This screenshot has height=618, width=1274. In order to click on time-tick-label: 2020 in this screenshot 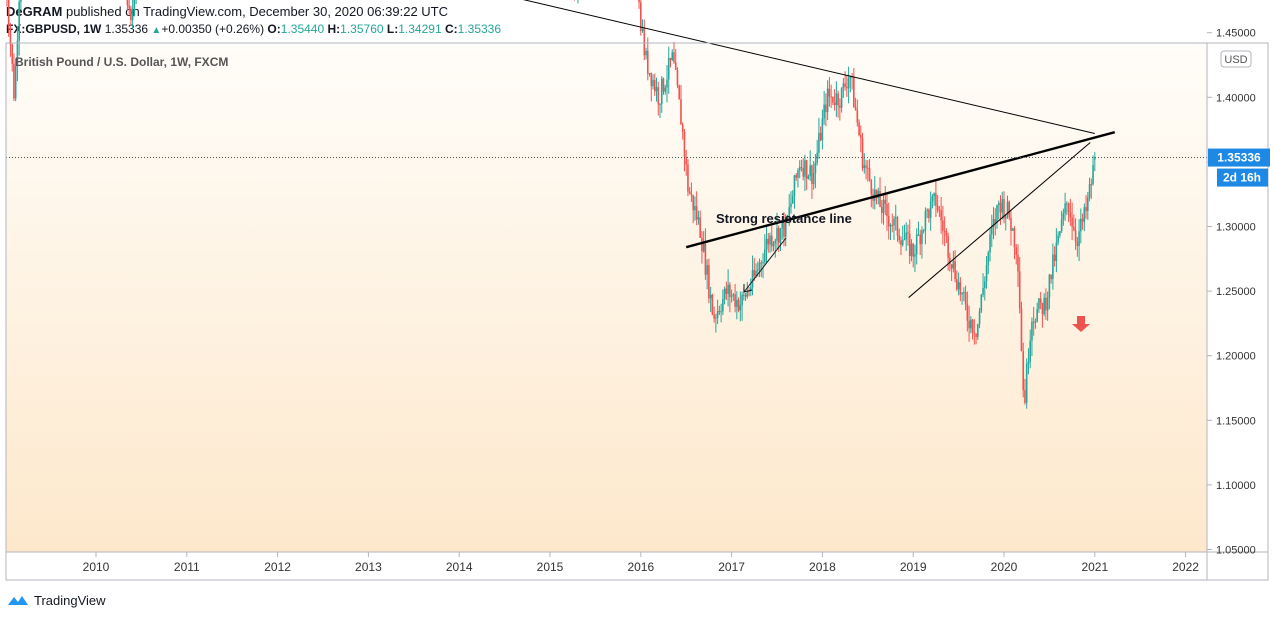, I will do `click(1004, 567)`.